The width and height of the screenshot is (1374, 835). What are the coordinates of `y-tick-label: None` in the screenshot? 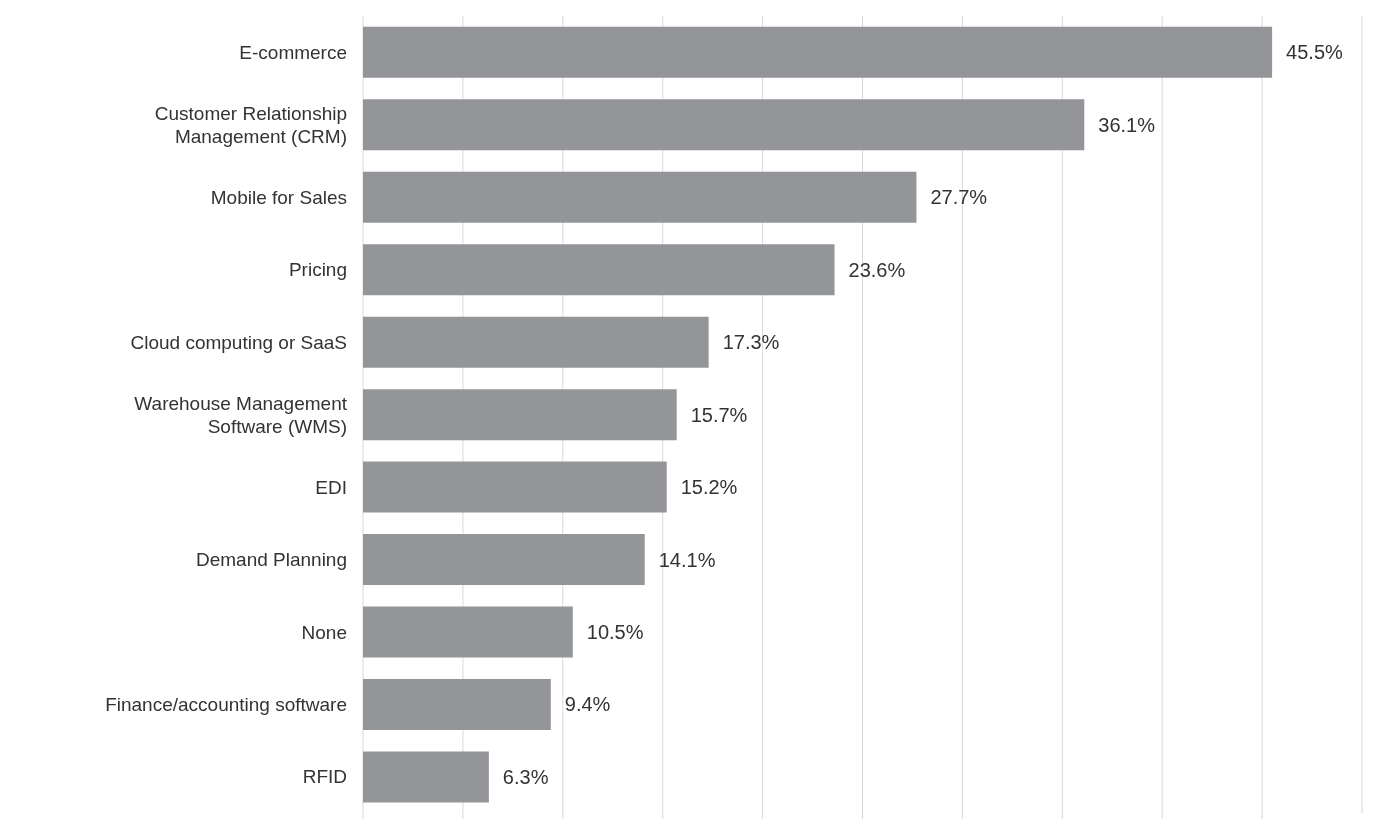 It's located at (324, 632).